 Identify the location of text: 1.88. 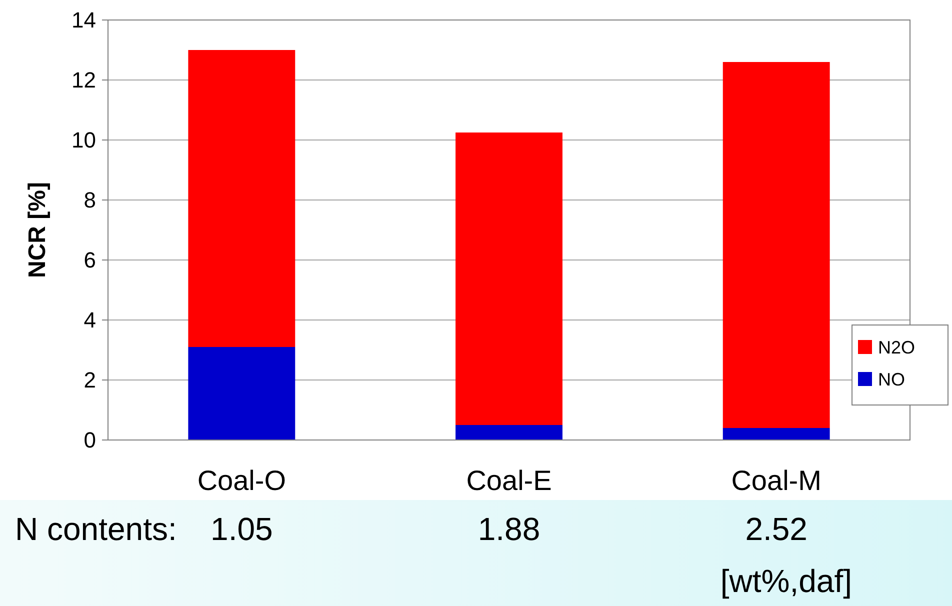
(509, 529).